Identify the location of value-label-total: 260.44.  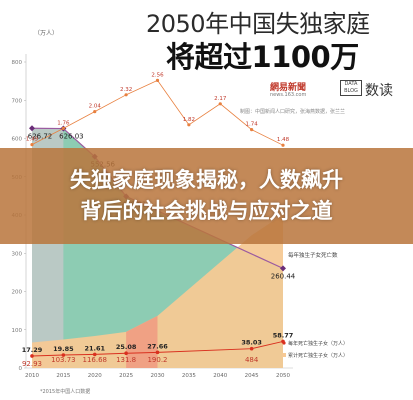
(283, 276).